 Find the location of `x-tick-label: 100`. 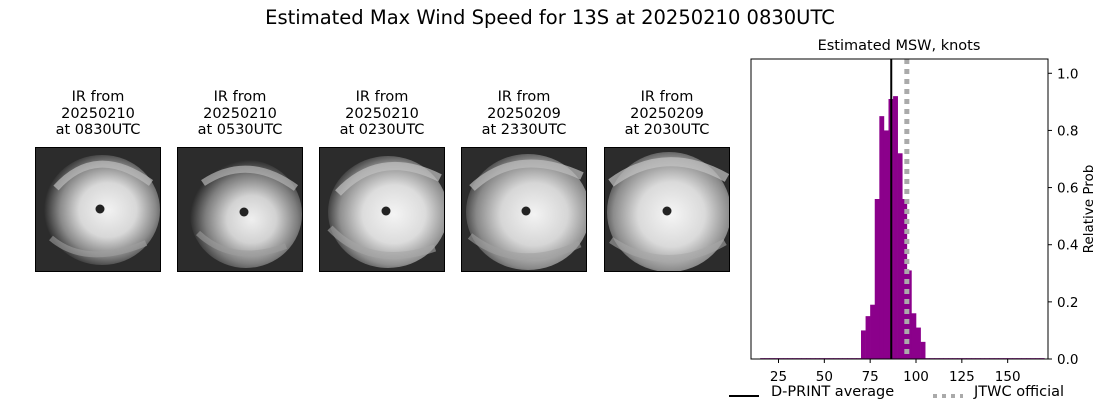

x-tick-label: 100 is located at coordinates (916, 377).